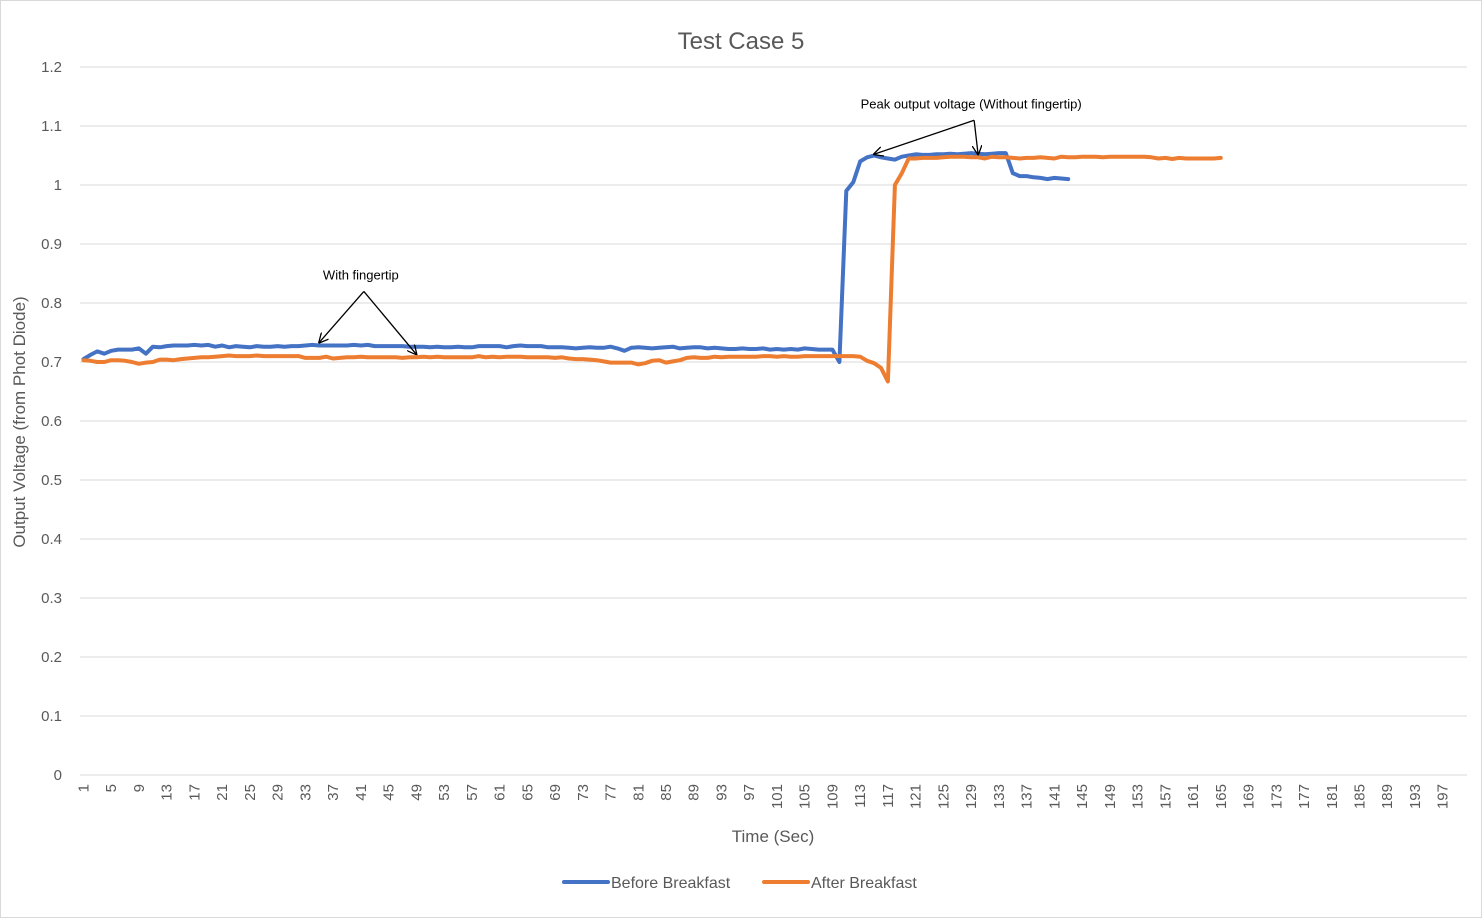 This screenshot has width=1482, height=922. What do you see at coordinates (666, 792) in the screenshot?
I see `x-tick-label: 85` at bounding box center [666, 792].